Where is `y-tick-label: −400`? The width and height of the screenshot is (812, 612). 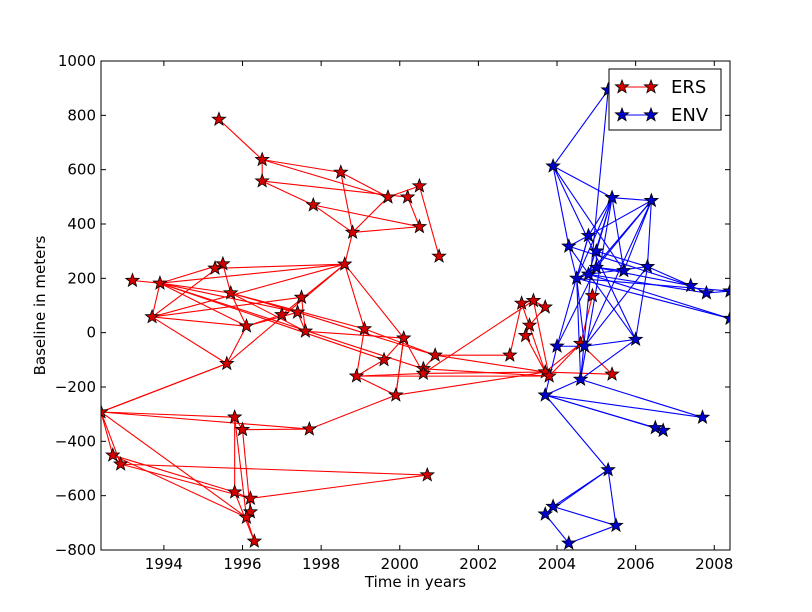 y-tick-label: −400 is located at coordinates (75, 441).